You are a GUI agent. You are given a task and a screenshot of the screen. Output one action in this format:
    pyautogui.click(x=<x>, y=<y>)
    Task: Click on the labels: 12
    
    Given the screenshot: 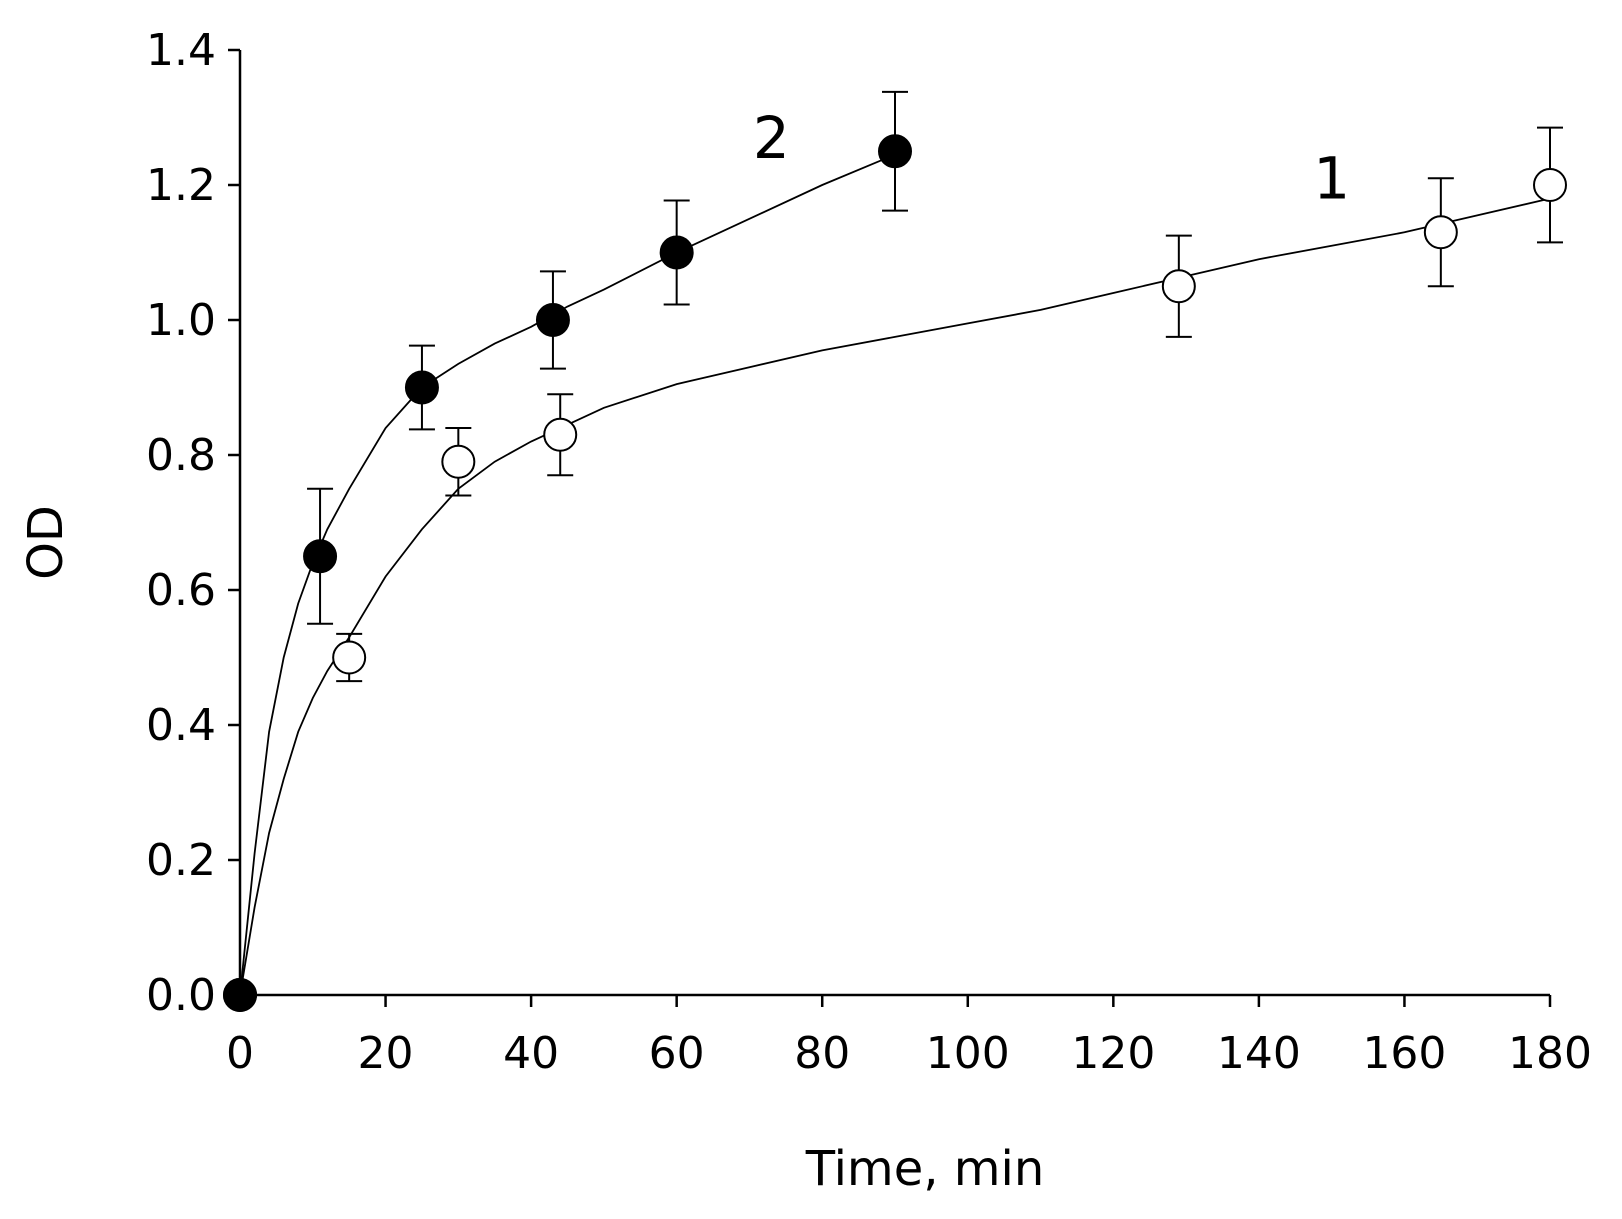 What is the action you would take?
    pyautogui.click(x=1051, y=158)
    